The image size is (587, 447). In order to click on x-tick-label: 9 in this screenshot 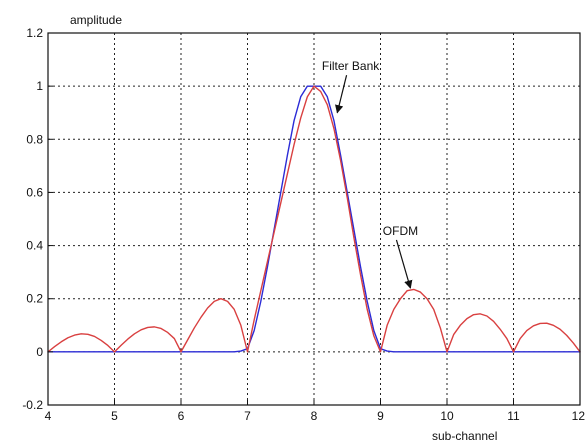, I will do `click(380, 416)`.